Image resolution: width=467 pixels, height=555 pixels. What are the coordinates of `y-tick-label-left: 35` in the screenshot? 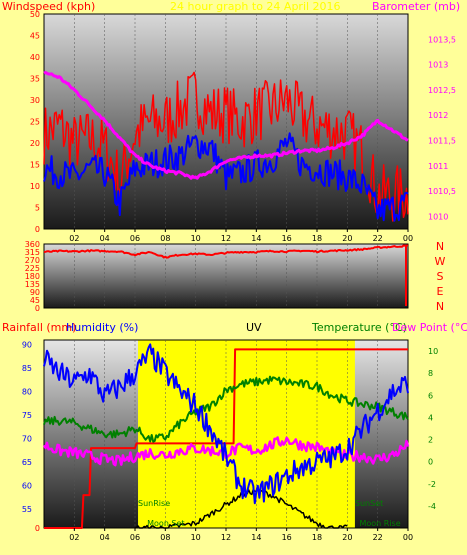 It's located at (35, 79).